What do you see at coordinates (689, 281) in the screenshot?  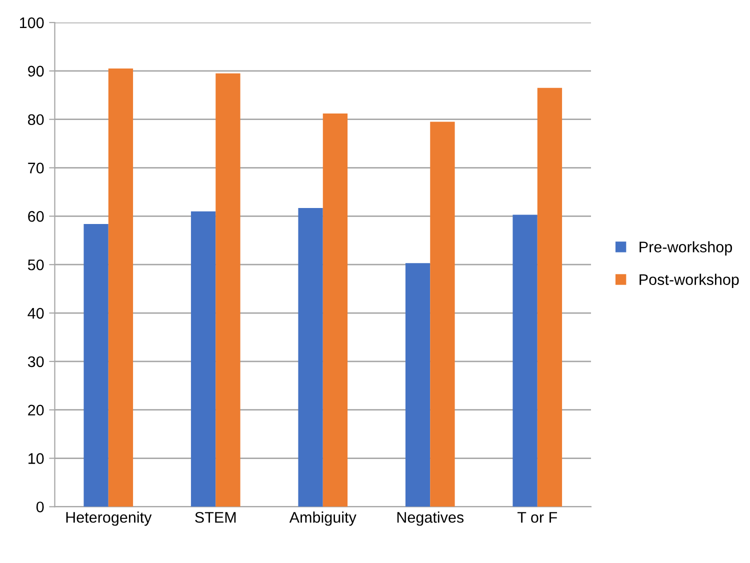 I see `legend-label: Post-workshop` at bounding box center [689, 281].